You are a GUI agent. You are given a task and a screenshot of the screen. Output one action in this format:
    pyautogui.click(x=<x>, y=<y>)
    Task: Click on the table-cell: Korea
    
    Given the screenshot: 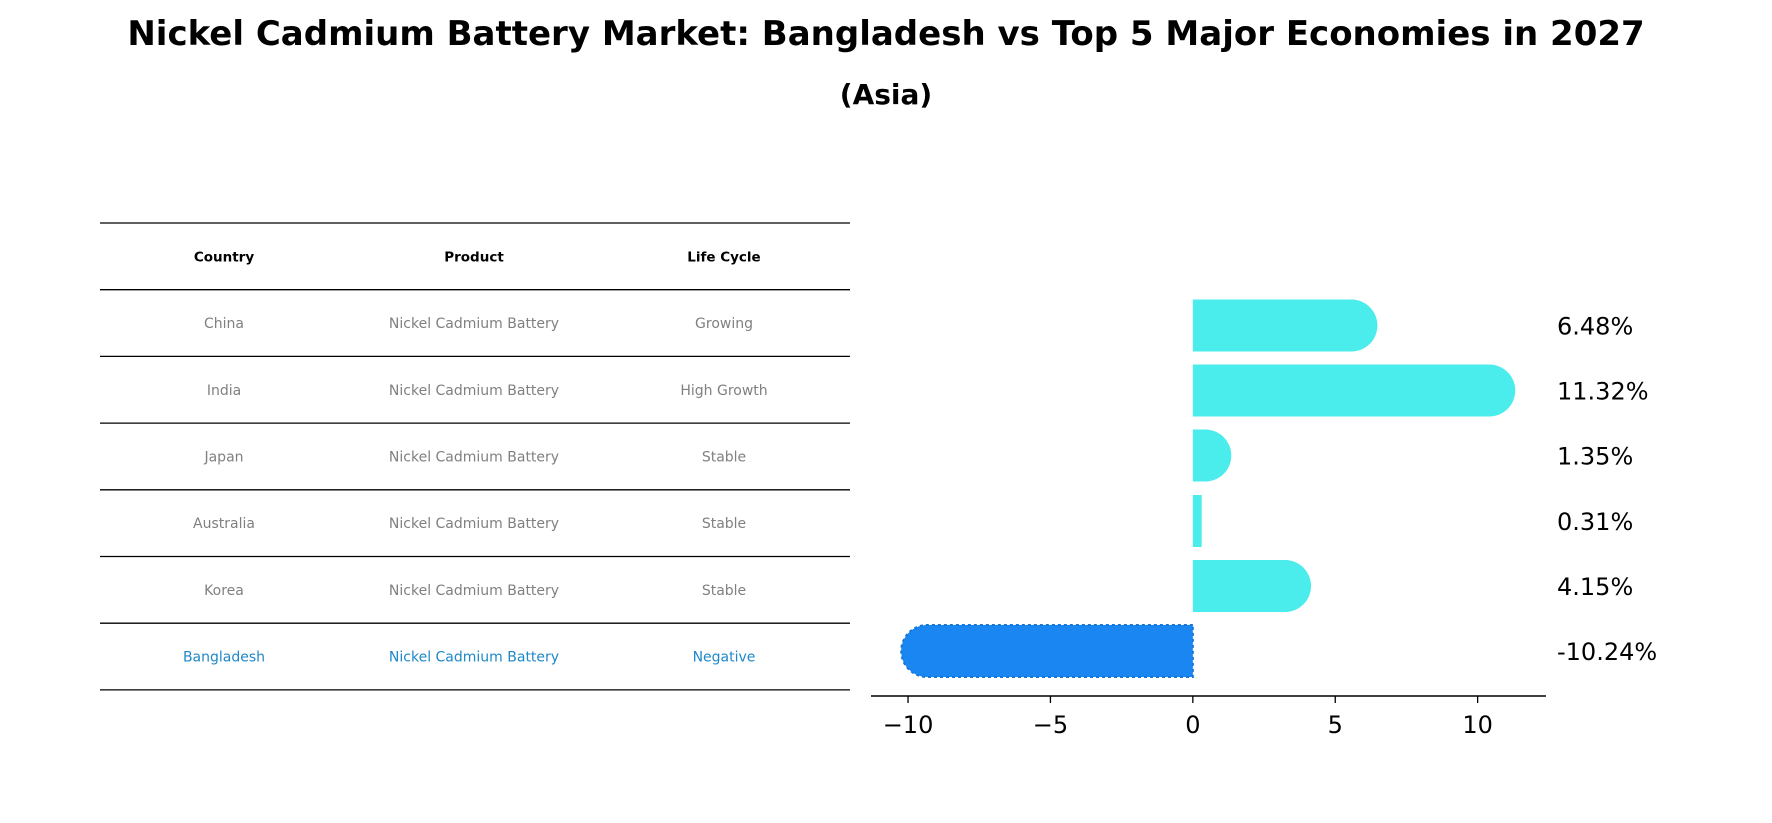 What is the action you would take?
    pyautogui.click(x=224, y=591)
    